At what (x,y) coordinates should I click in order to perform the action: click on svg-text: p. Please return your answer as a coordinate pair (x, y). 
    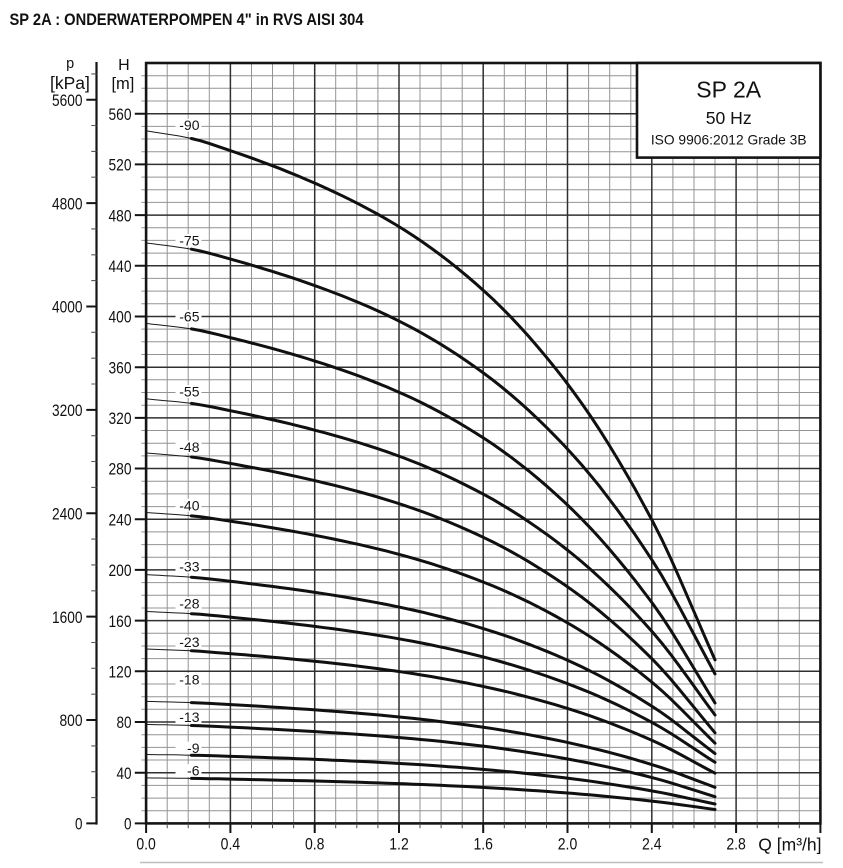
    Looking at the image, I should click on (70, 64).